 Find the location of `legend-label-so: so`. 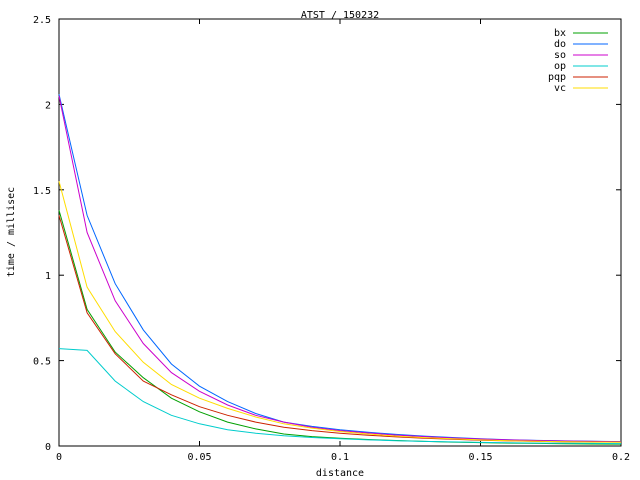

legend-label-so: so is located at coordinates (560, 55).